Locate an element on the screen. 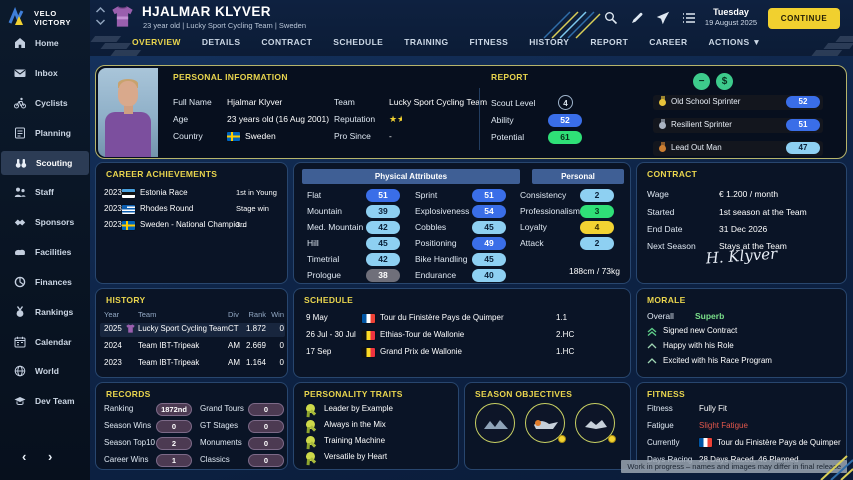 The width and height of the screenshot is (853, 480). attr-label: Sprint is located at coordinates (426, 195).